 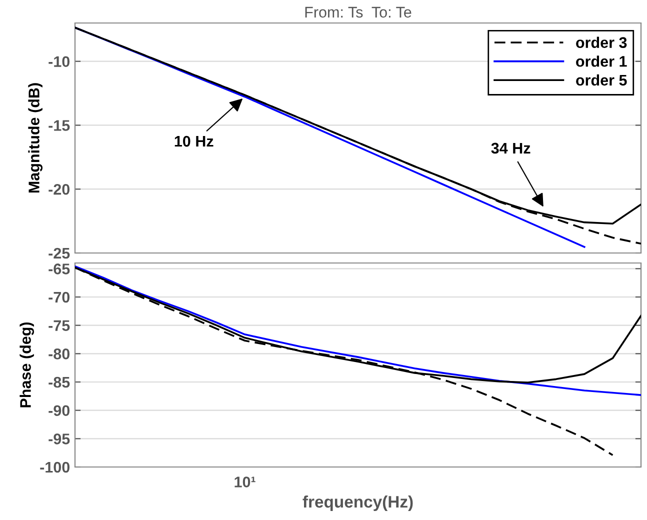 I want to click on y-tick-label: -15, so click(x=59, y=125).